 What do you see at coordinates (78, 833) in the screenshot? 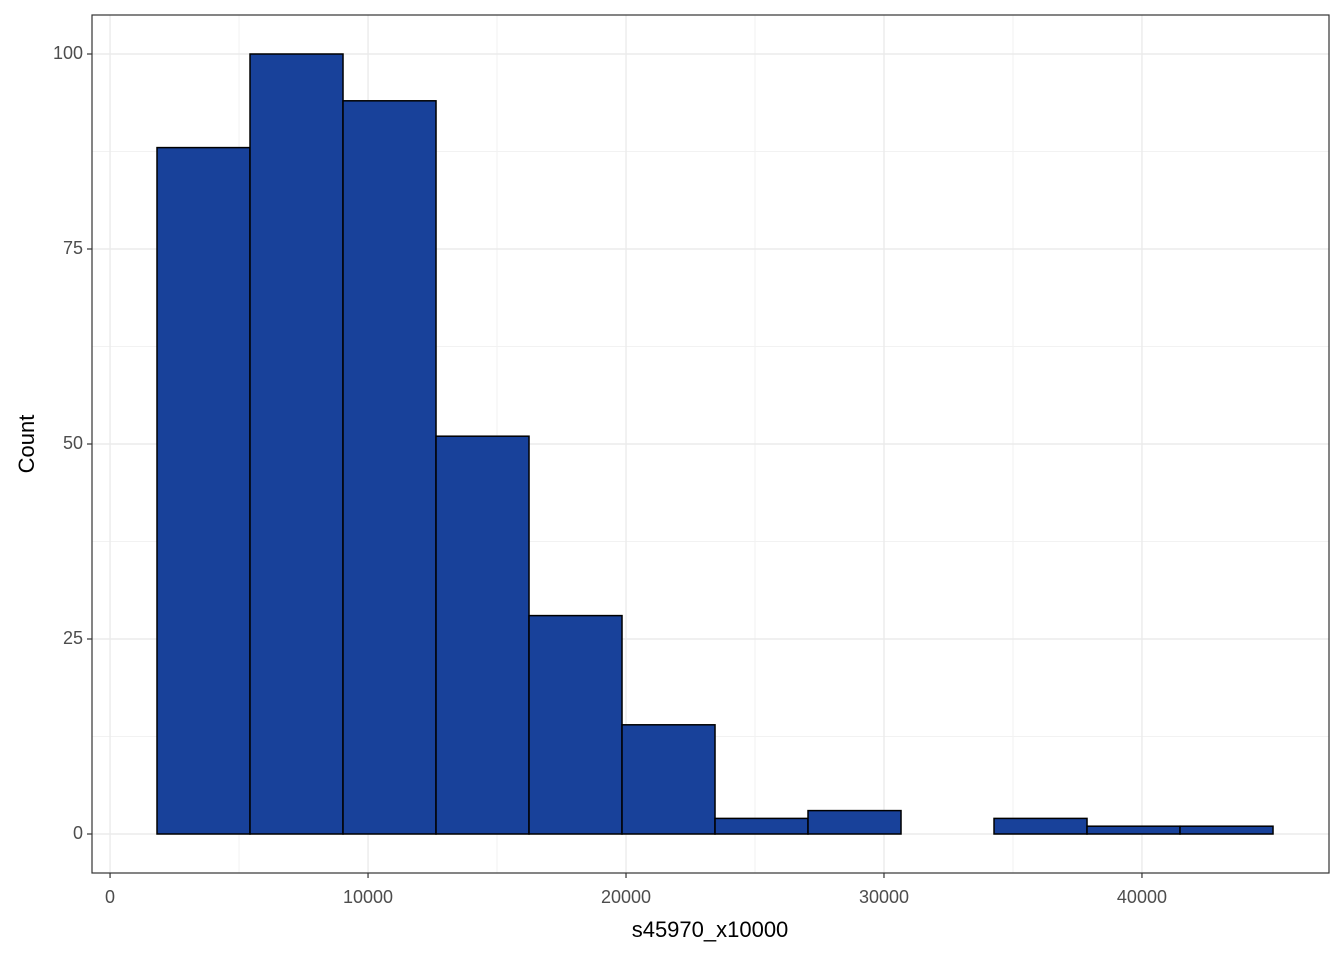
I see `y-tick-label: 0` at bounding box center [78, 833].